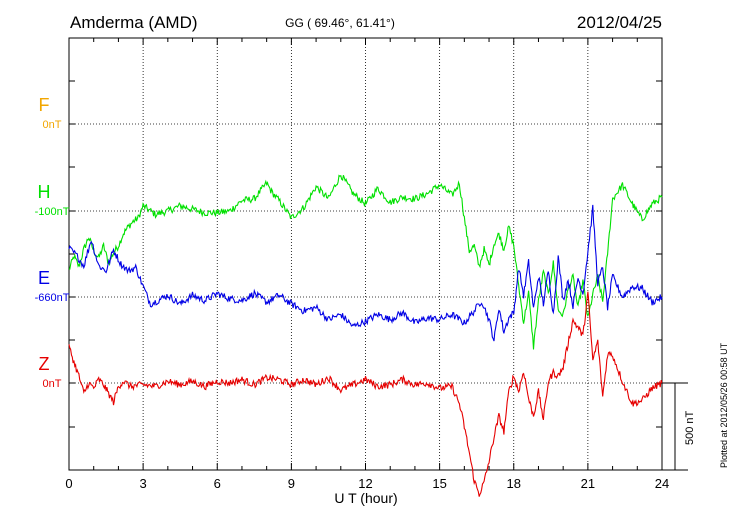 Image resolution: width=730 pixels, height=520 pixels. What do you see at coordinates (134, 22) in the screenshot?
I see `station-title: Amderma (AMD)` at bounding box center [134, 22].